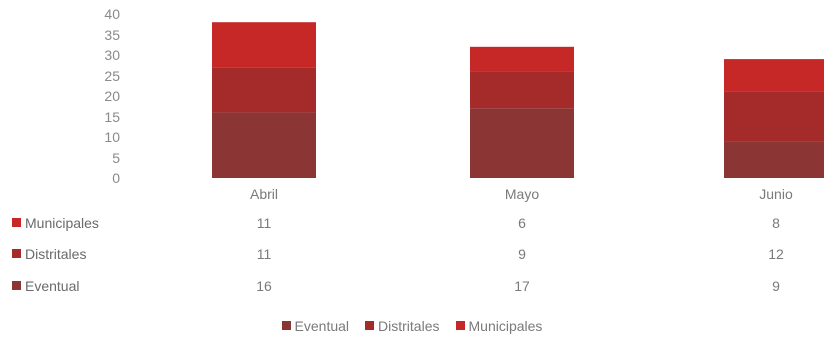 The image size is (824, 341). I want to click on y-tick-label: 35, so click(112, 34).